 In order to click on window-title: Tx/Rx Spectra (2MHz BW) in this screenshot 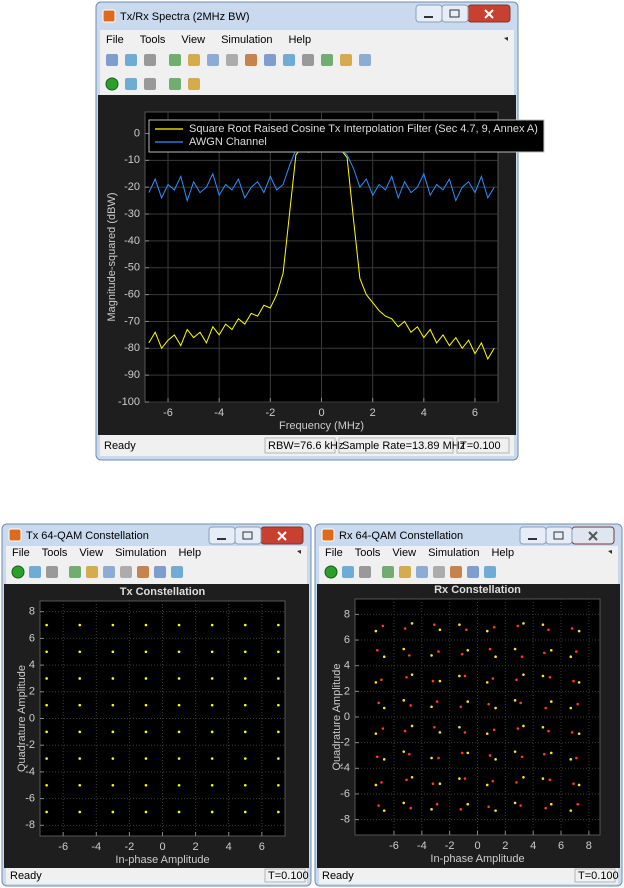, I will do `click(185, 17)`.